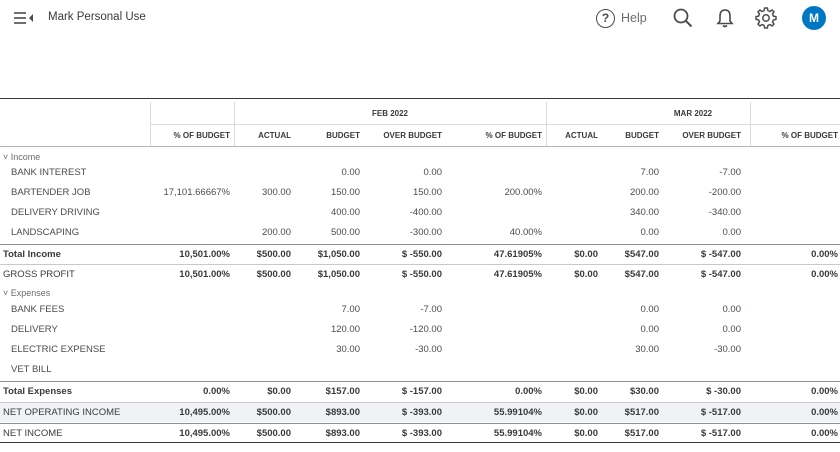 The width and height of the screenshot is (840, 452). I want to click on table-cell: 500.00, so click(345, 232).